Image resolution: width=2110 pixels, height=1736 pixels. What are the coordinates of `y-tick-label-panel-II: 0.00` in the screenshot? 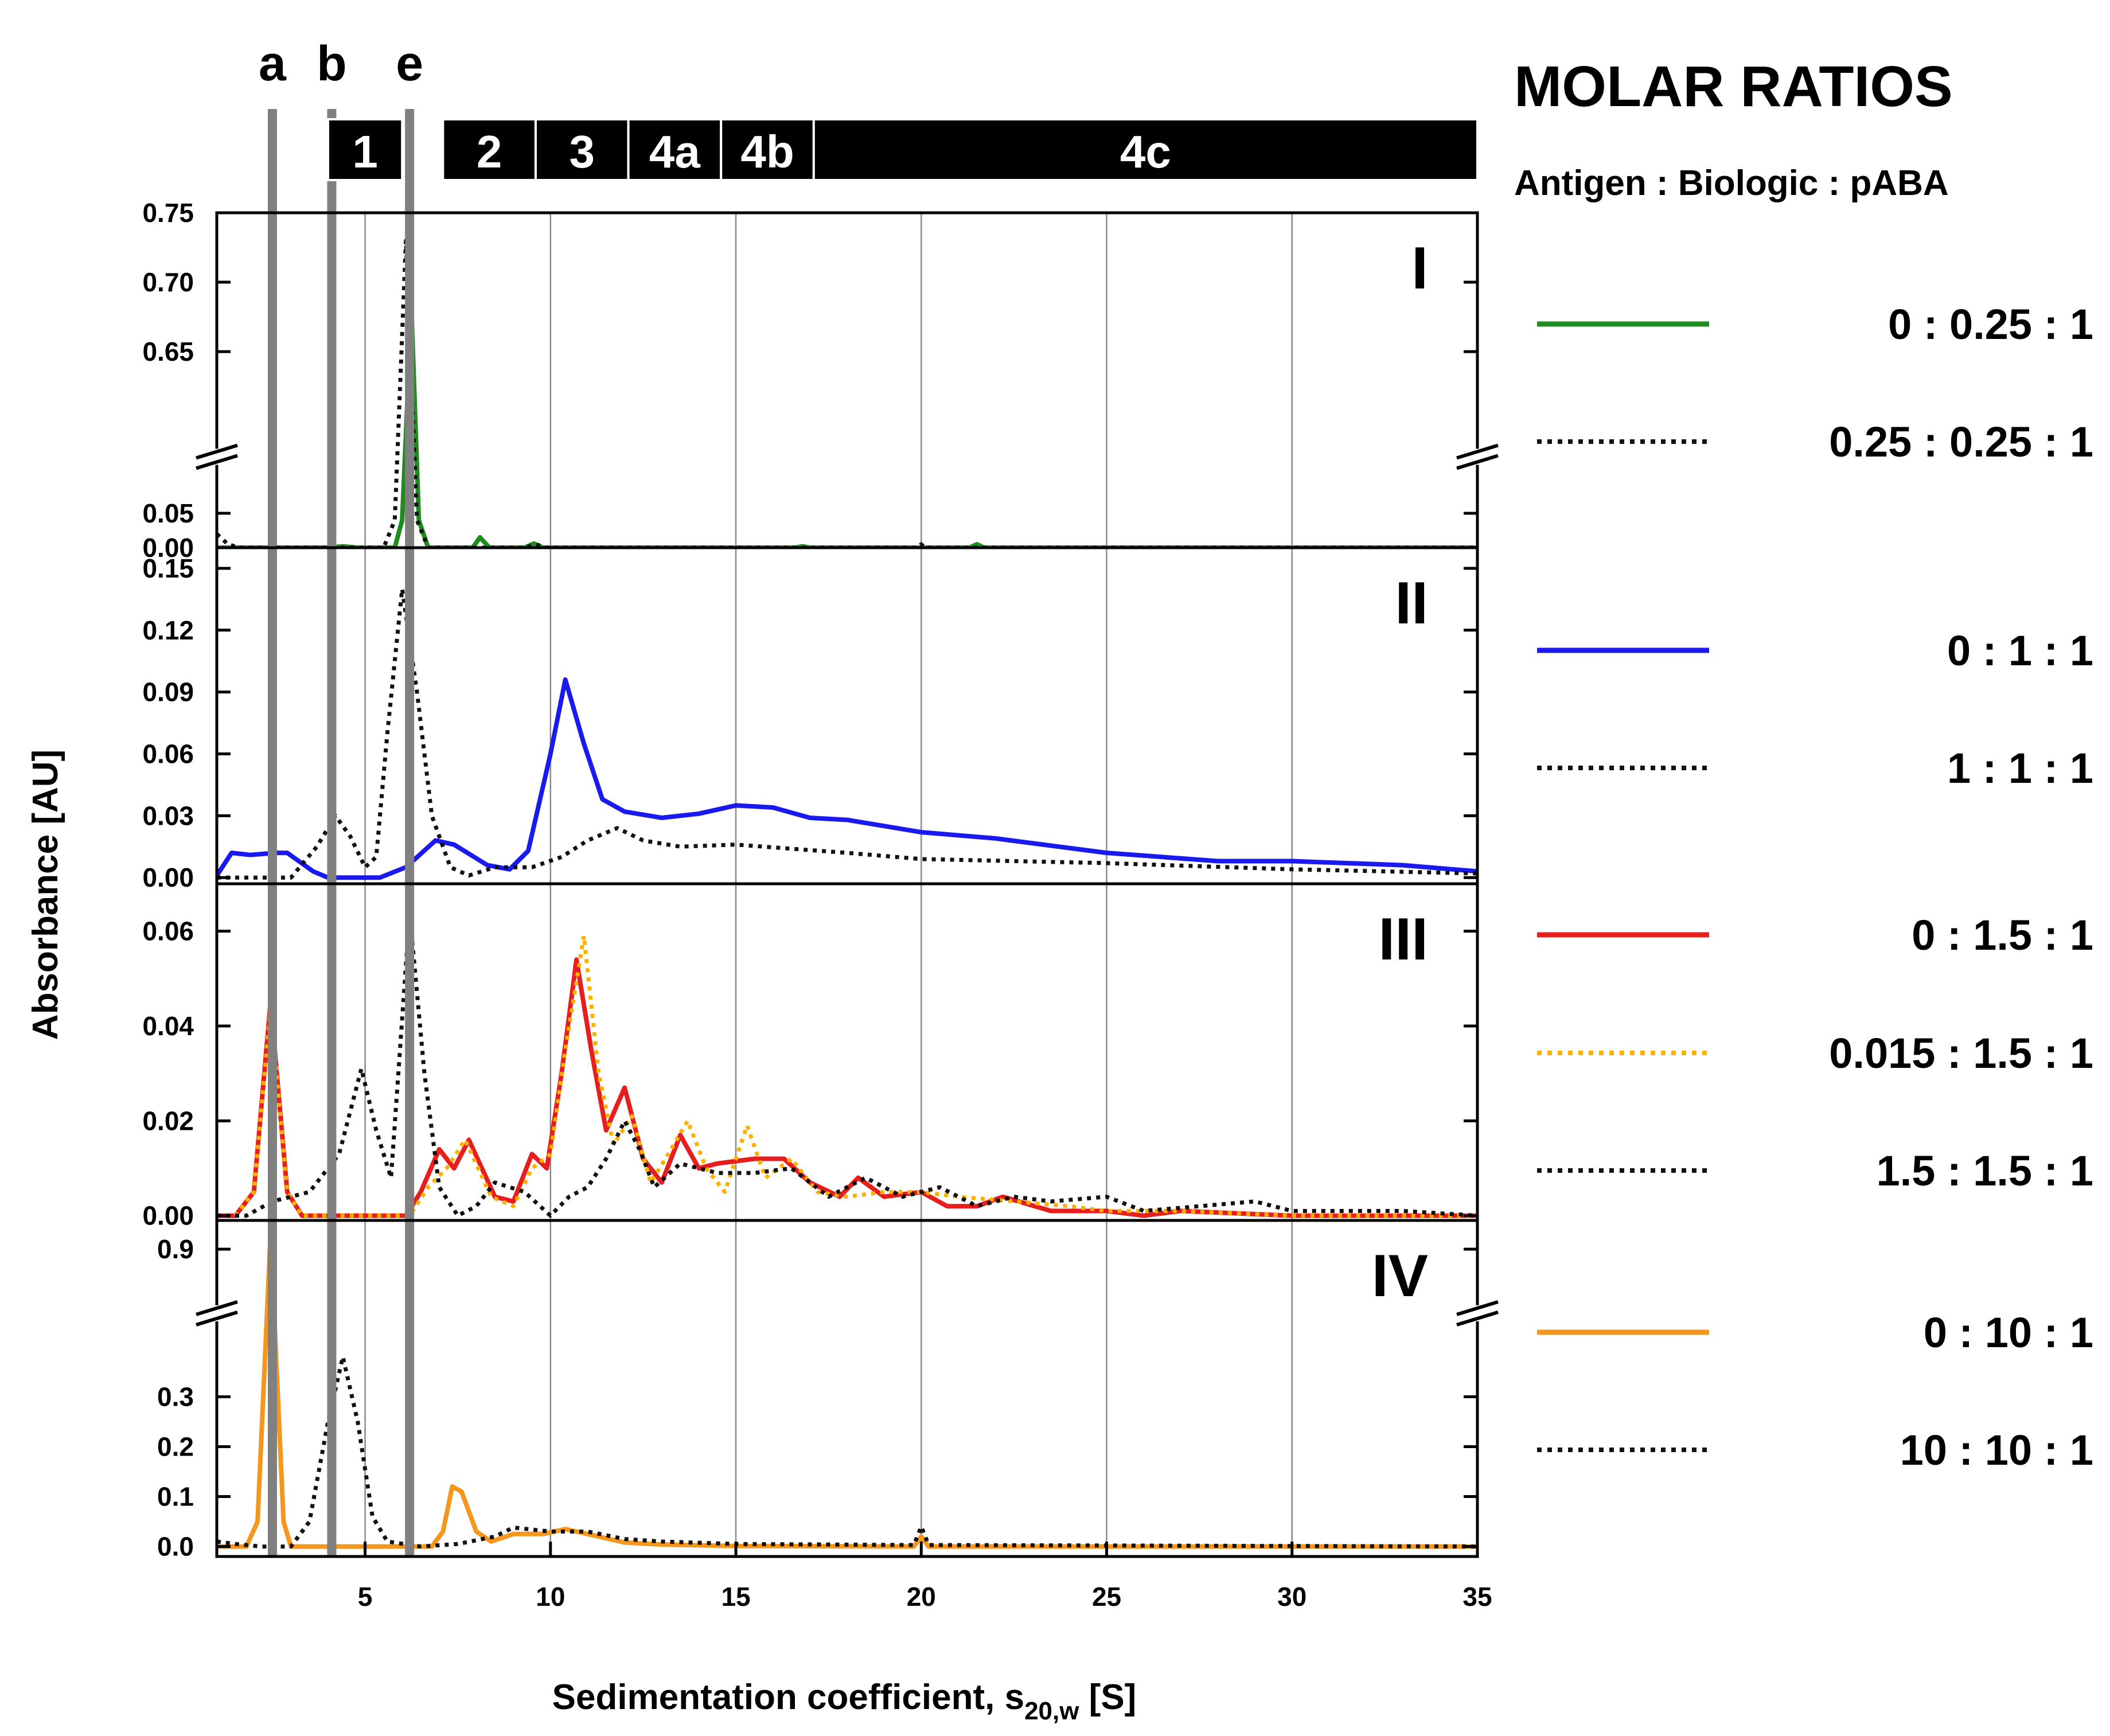 It's located at (168, 877).